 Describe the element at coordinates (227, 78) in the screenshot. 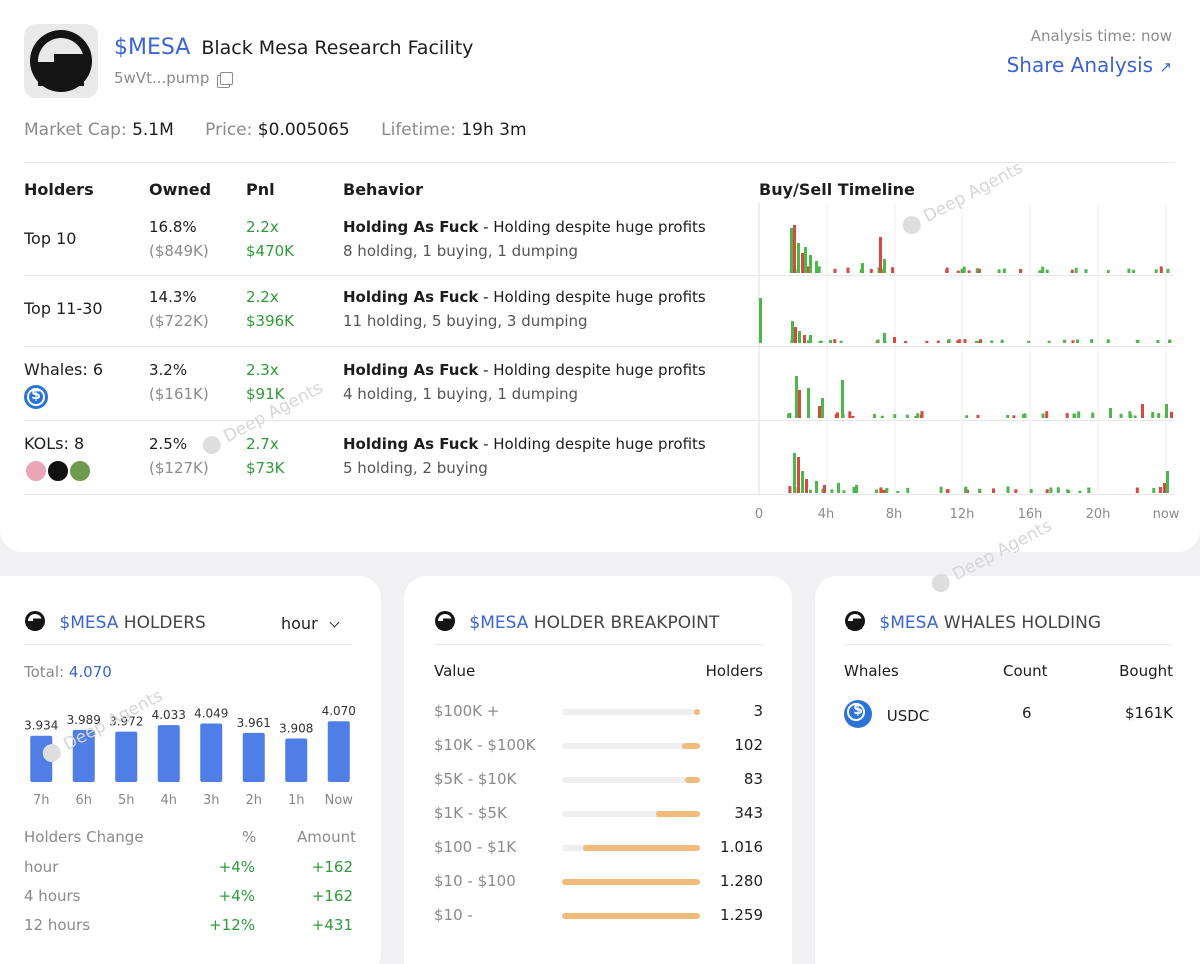

I see `copy-icon` at that location.